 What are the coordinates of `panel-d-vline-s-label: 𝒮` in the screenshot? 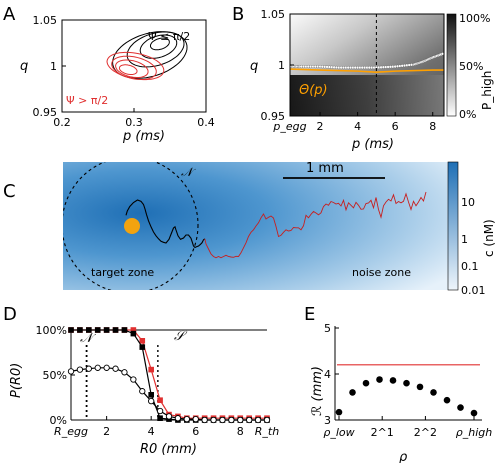 It's located at (181, 336).